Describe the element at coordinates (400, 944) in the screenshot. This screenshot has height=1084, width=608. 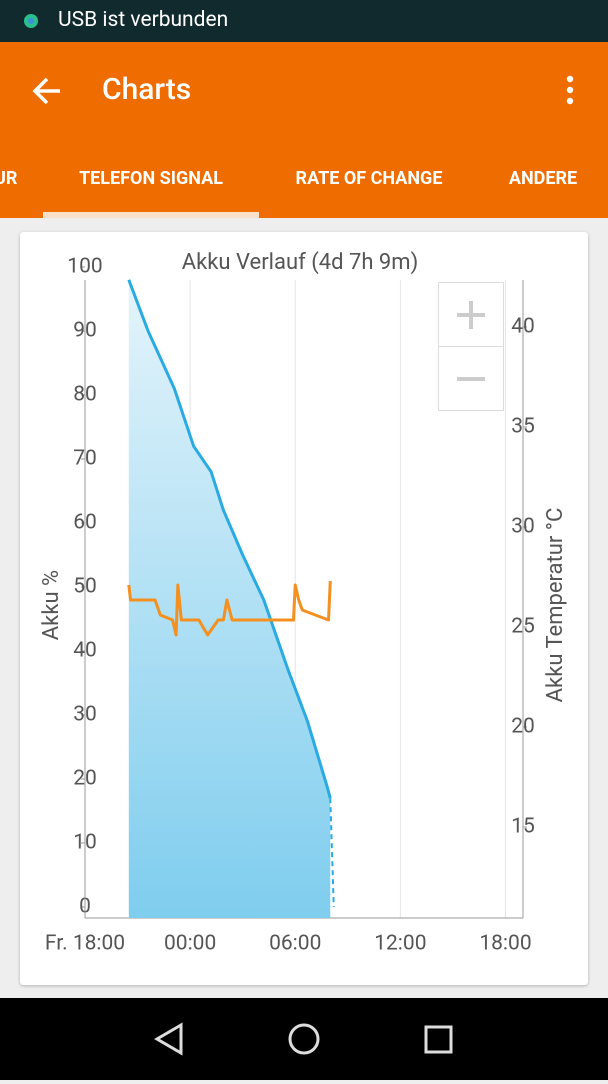
I see `x-tick-label: 12:00` at that location.